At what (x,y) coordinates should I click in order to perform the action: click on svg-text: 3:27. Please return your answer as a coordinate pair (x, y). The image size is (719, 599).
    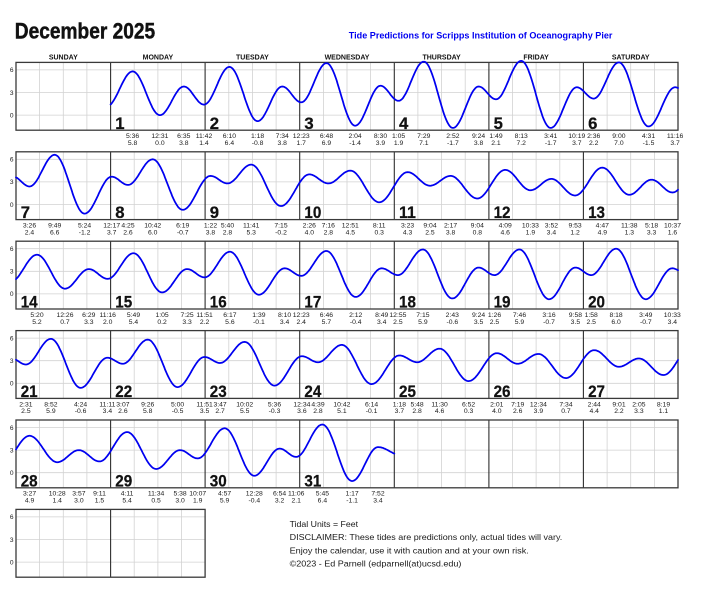
    Looking at the image, I should click on (29, 494).